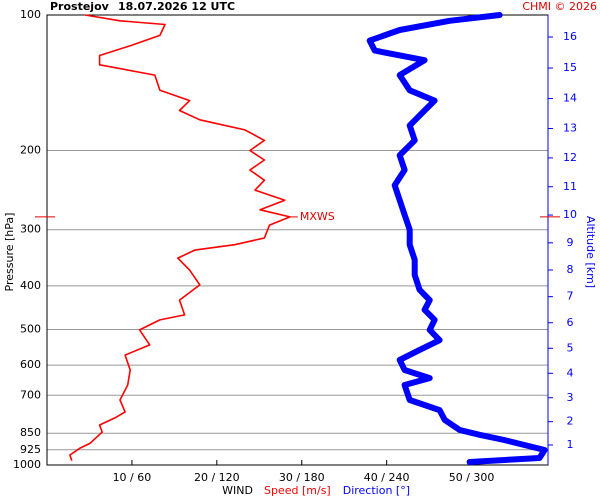 This screenshot has width=600, height=500. Describe the element at coordinates (302, 477) in the screenshot. I see `x-tick-label: 30 / 180` at that location.